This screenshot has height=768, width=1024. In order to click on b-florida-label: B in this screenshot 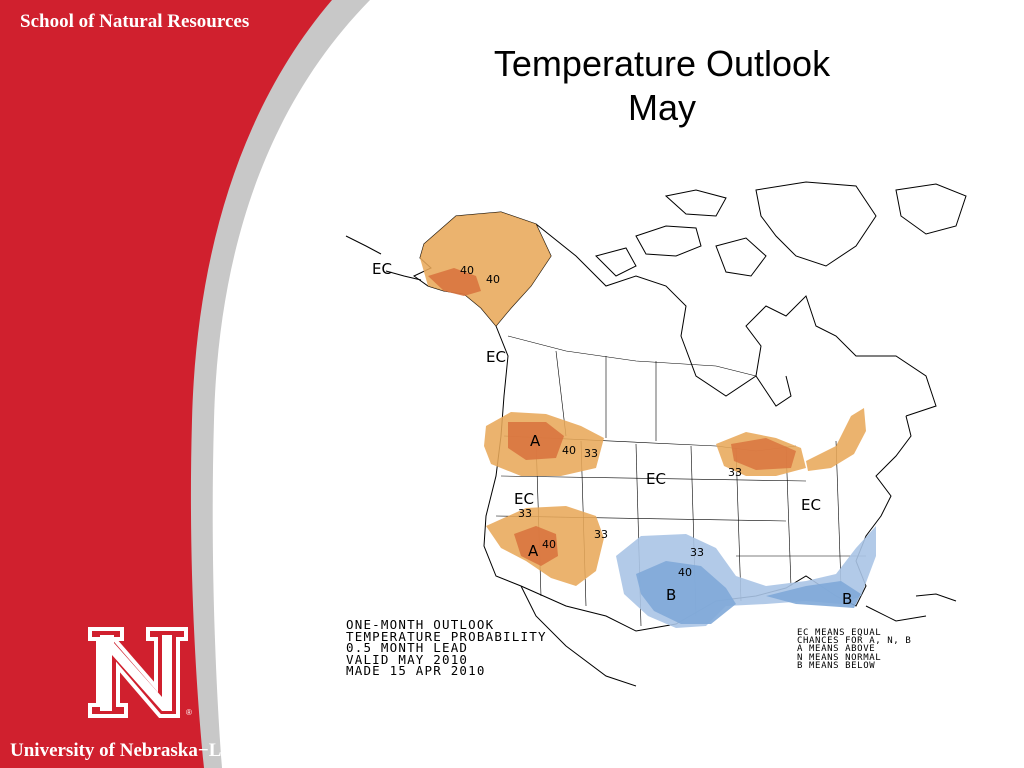, I will do `click(847, 599)`.